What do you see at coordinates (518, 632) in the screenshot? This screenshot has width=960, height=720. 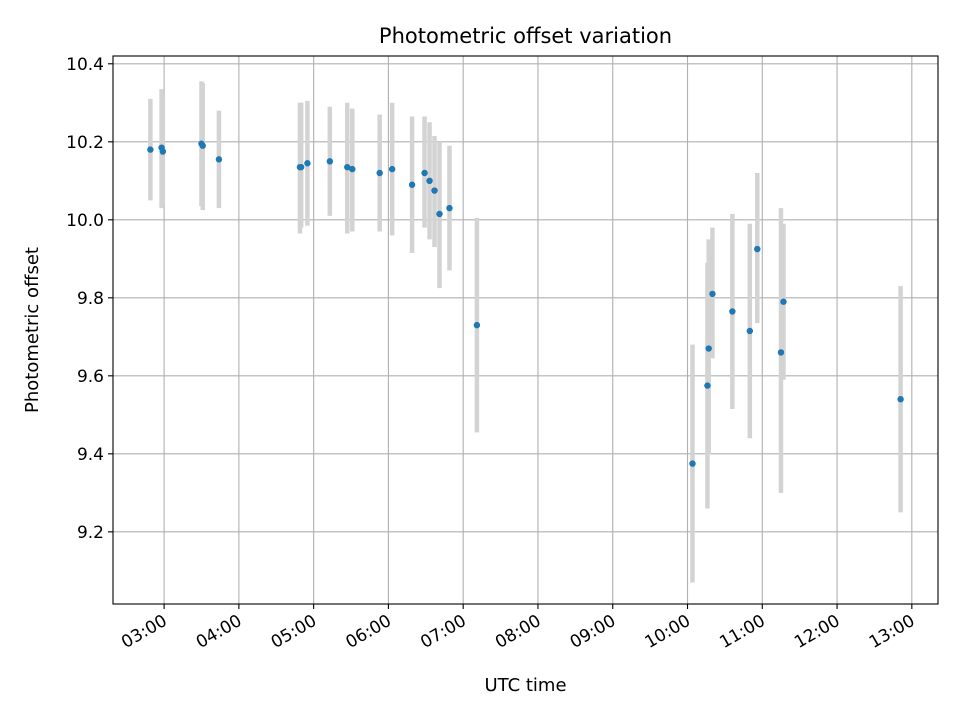 I see `x-tick-label: 08:00` at bounding box center [518, 632].